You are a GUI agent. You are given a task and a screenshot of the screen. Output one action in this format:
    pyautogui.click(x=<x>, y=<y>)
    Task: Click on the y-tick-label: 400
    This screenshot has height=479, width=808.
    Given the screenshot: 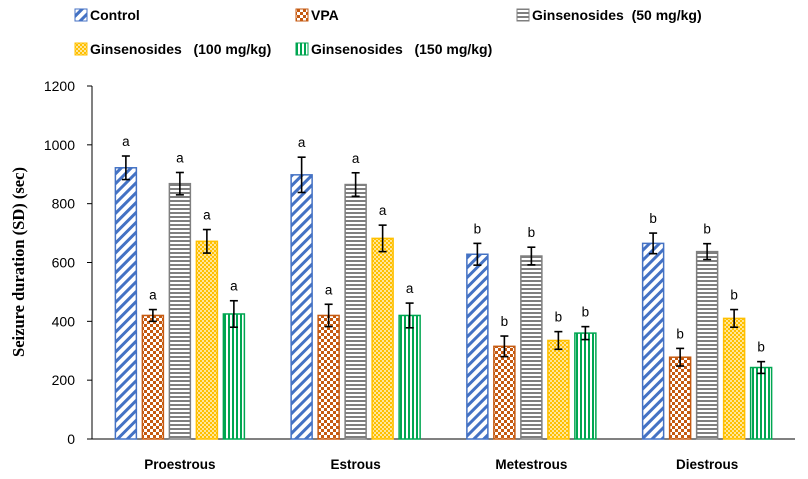 What is the action you would take?
    pyautogui.click(x=64, y=321)
    